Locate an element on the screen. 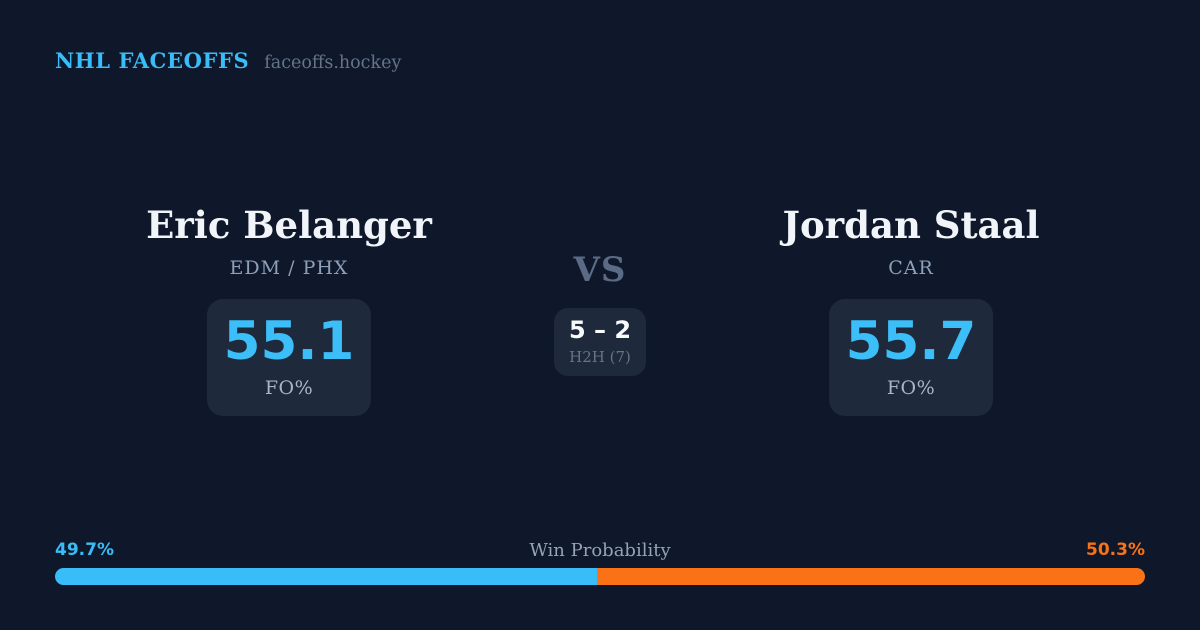 This screenshot has width=1200, height=630. versus-column: VS 5 – 2 H2H (7) is located at coordinates (600, 313).